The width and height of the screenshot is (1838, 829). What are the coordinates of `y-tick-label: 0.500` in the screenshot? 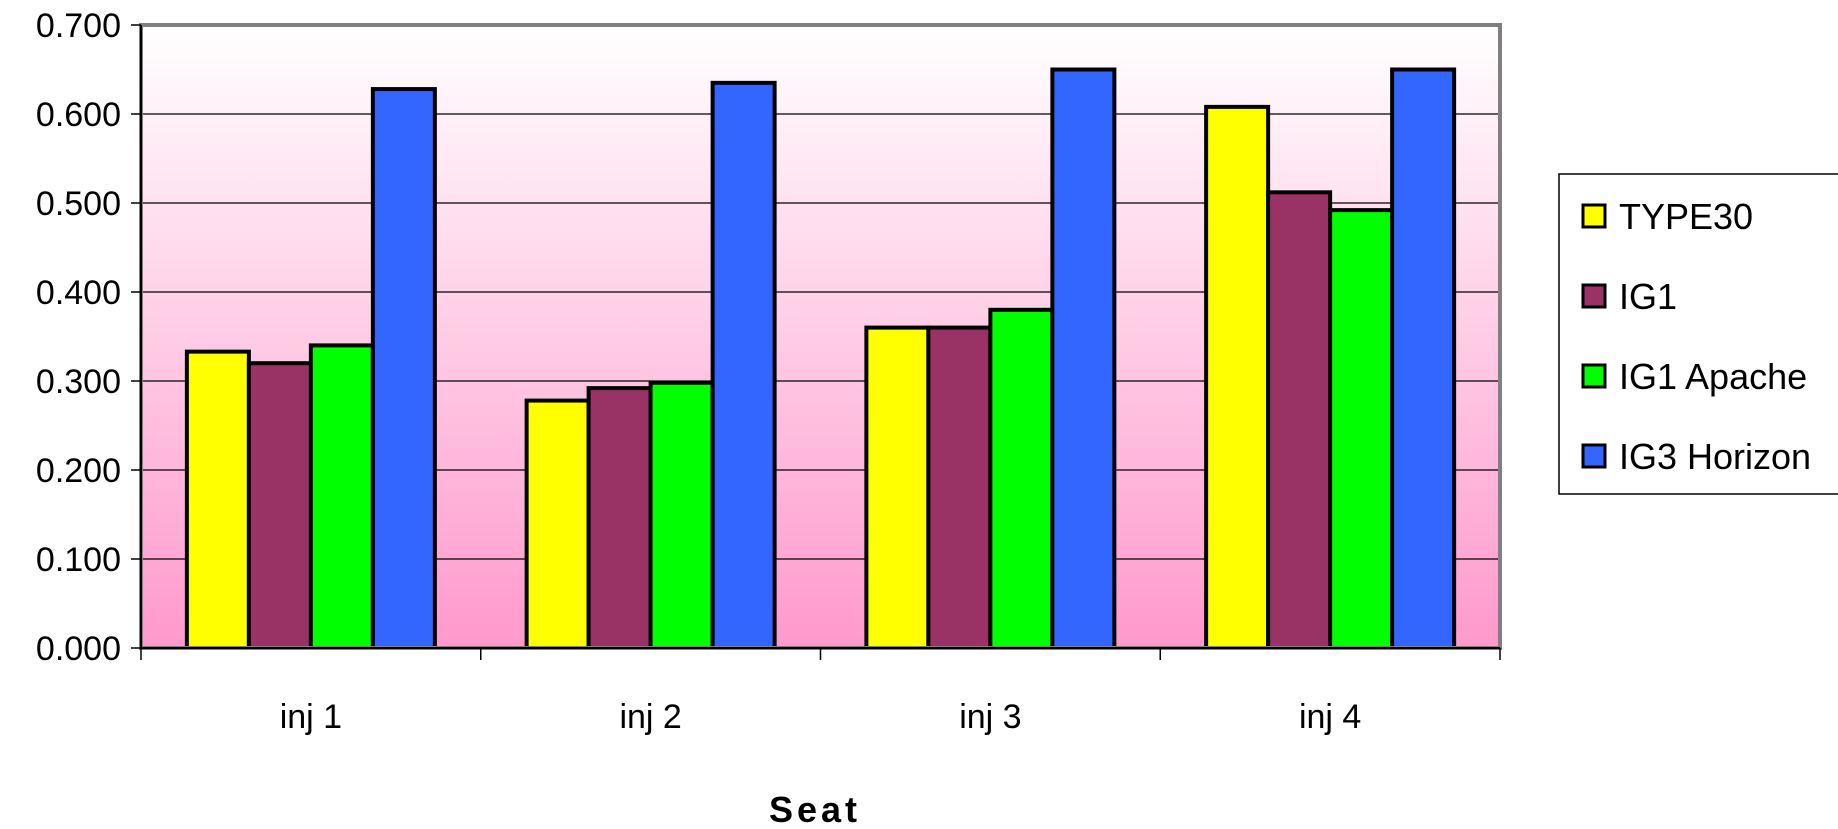 It's located at (78, 204).